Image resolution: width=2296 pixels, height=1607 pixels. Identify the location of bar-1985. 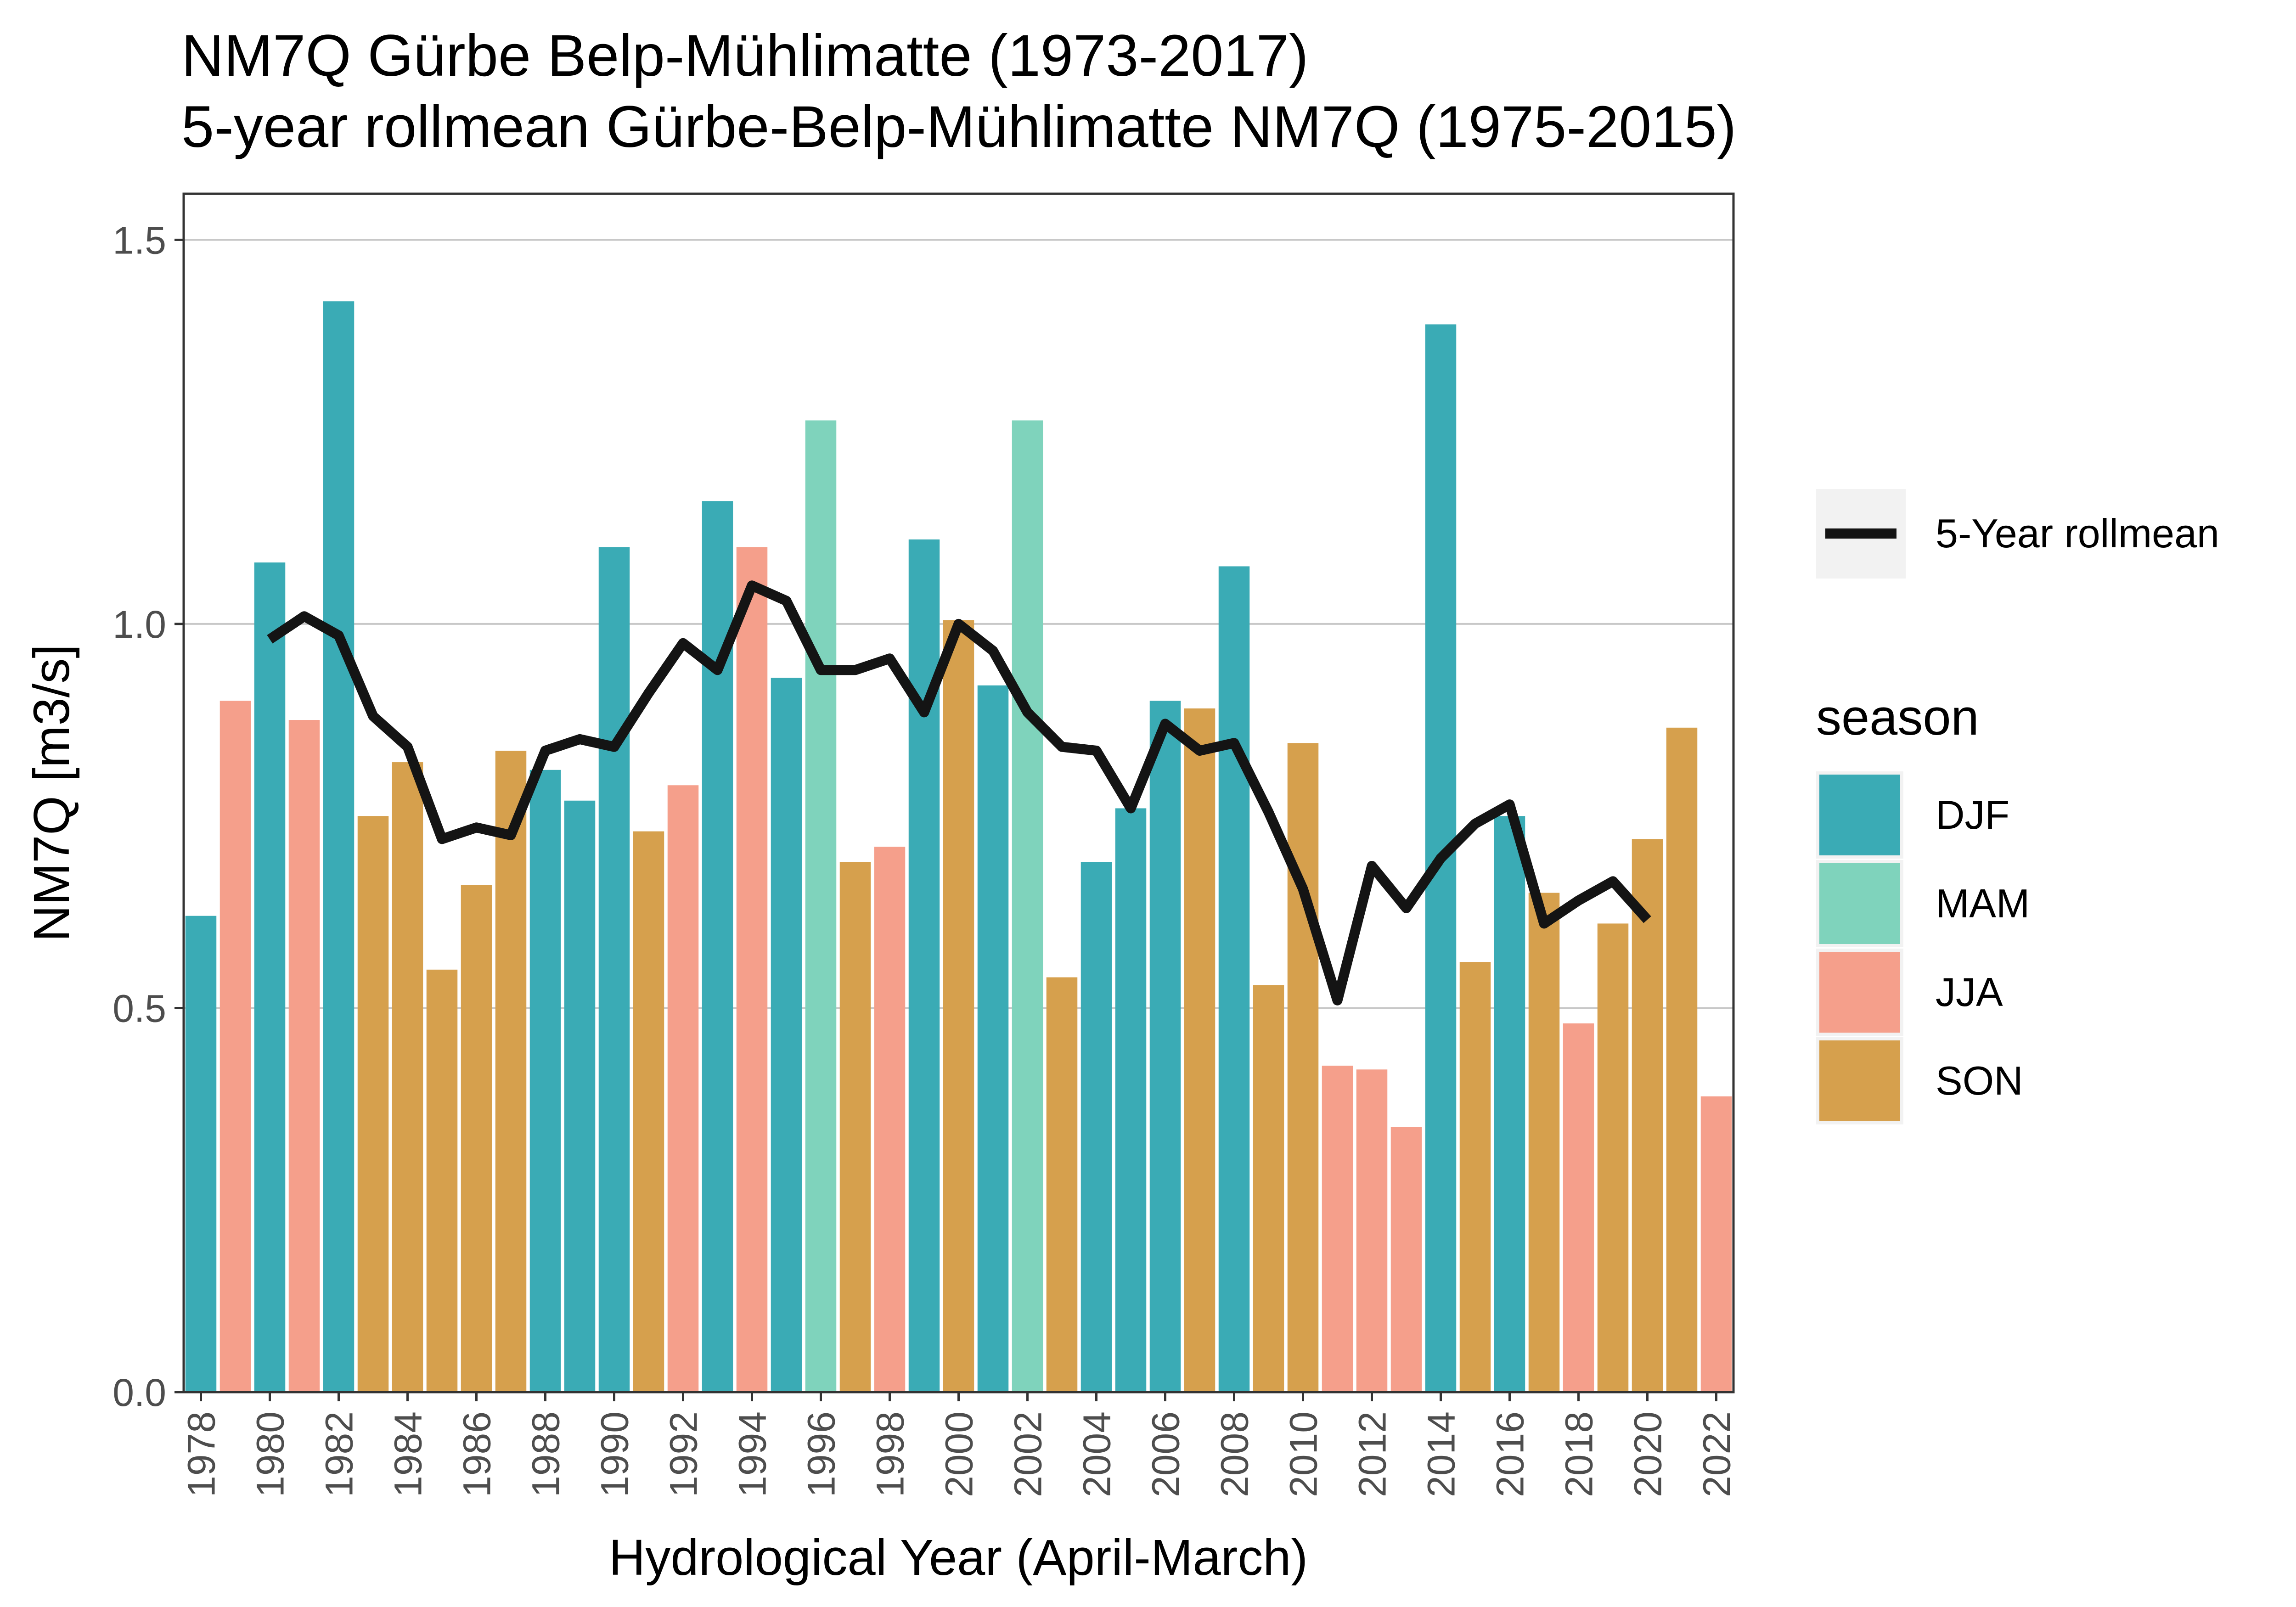
(442, 1180).